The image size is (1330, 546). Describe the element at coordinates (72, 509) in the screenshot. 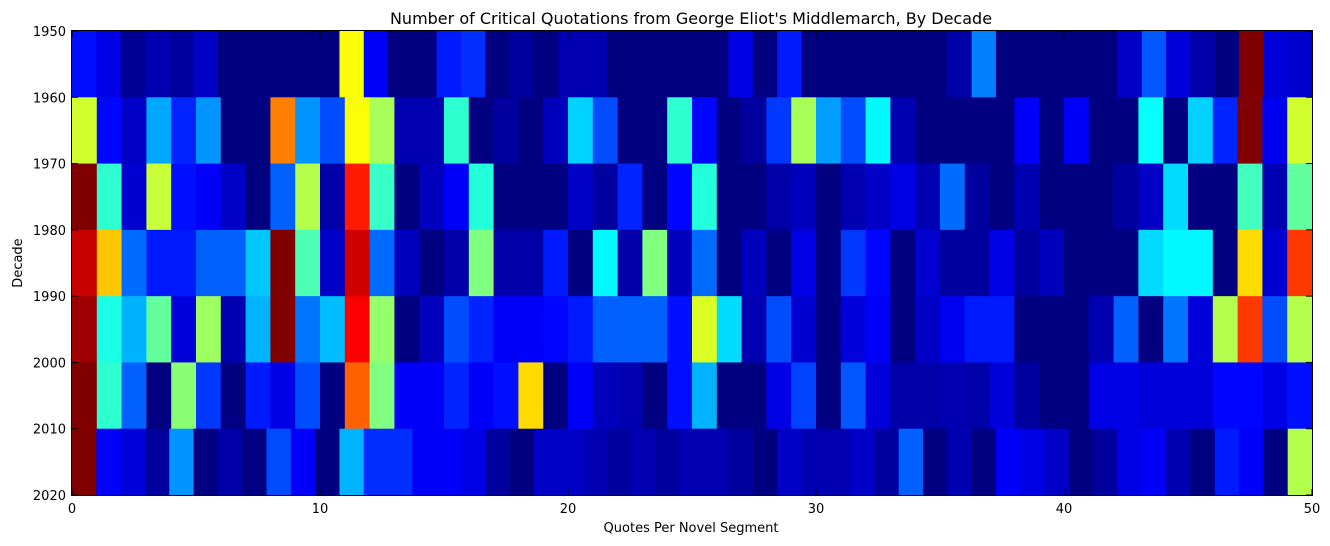

I see `x-tick-label: 0` at that location.